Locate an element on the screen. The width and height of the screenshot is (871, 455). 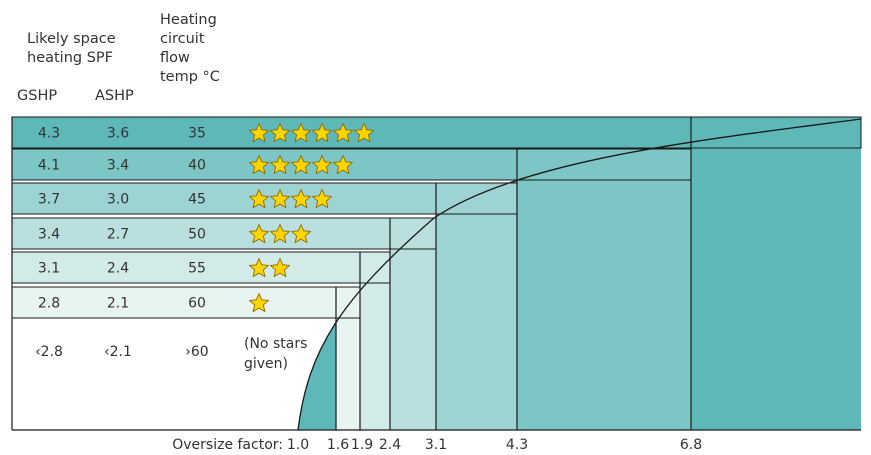
flow-temp-value: 60 is located at coordinates (197, 304).